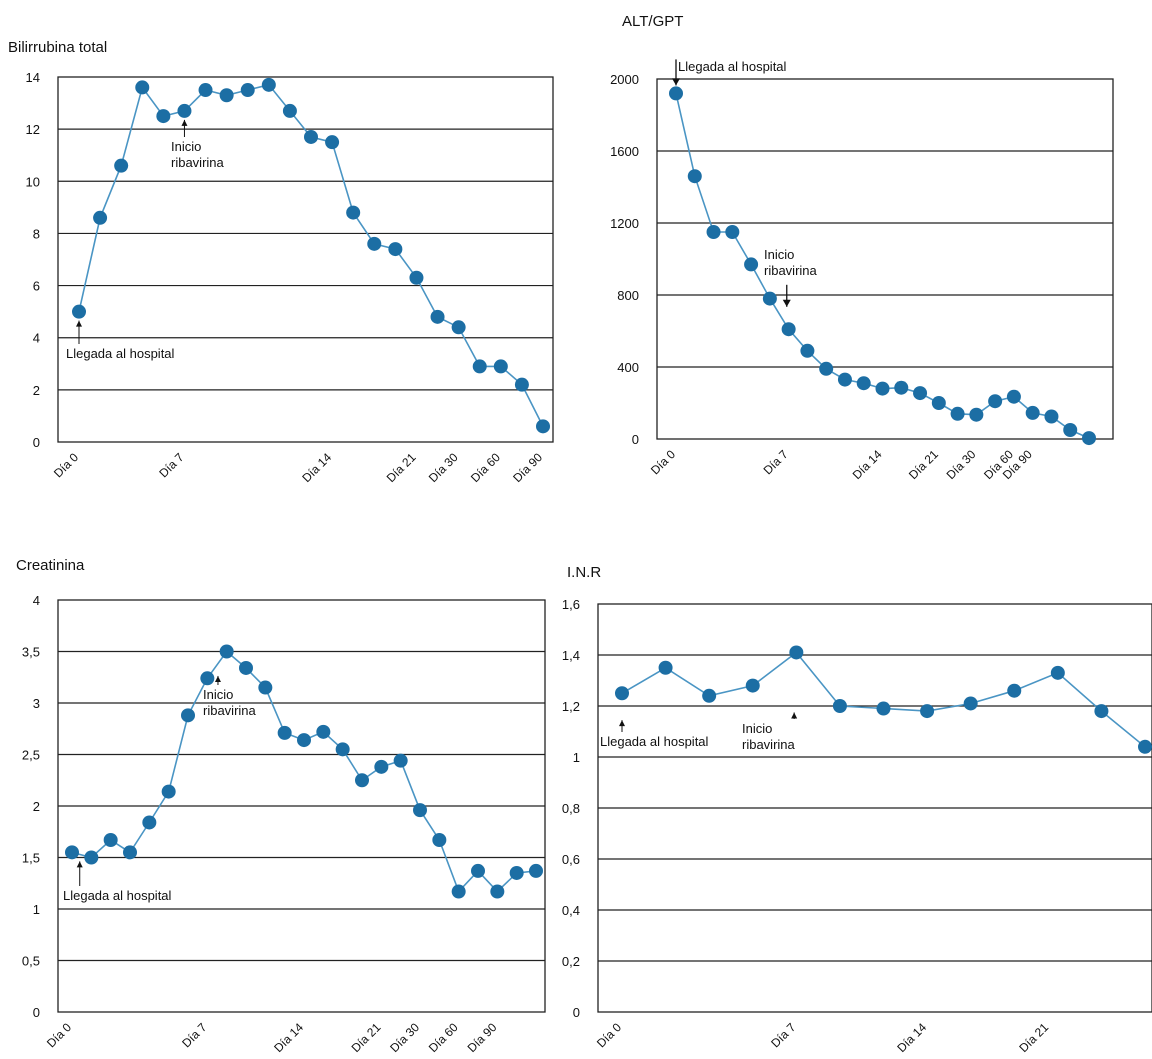 The image size is (1152, 1059). I want to click on y-tick-label: 1,6, so click(571, 604).